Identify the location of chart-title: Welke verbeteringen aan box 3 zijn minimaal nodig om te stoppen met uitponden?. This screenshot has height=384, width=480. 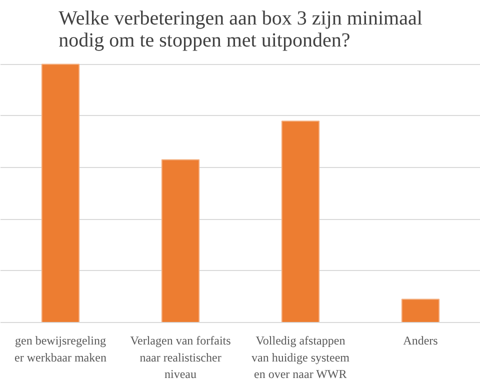
(240, 30).